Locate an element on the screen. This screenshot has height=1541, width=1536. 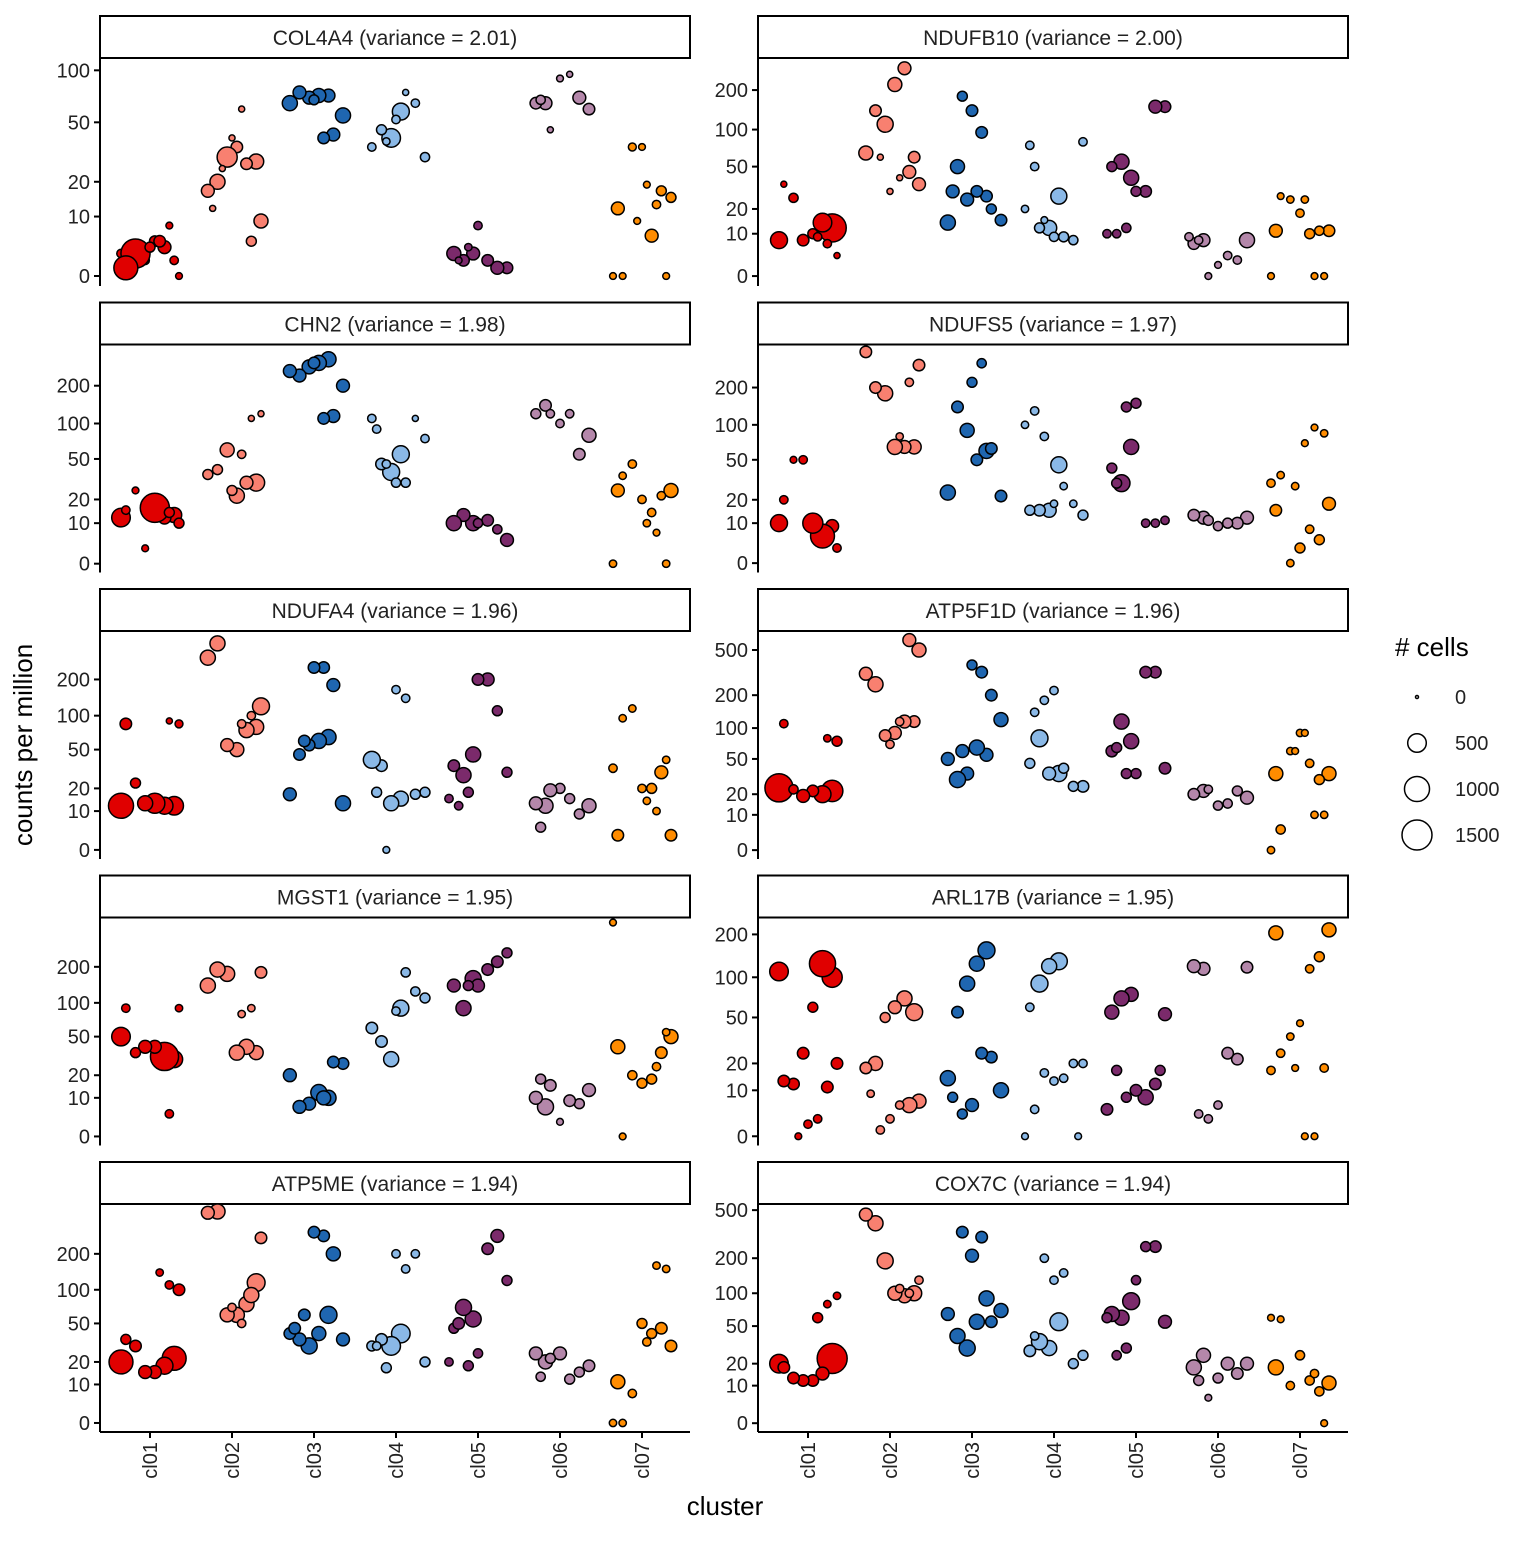
legend-size is located at coordinates (1417, 743).